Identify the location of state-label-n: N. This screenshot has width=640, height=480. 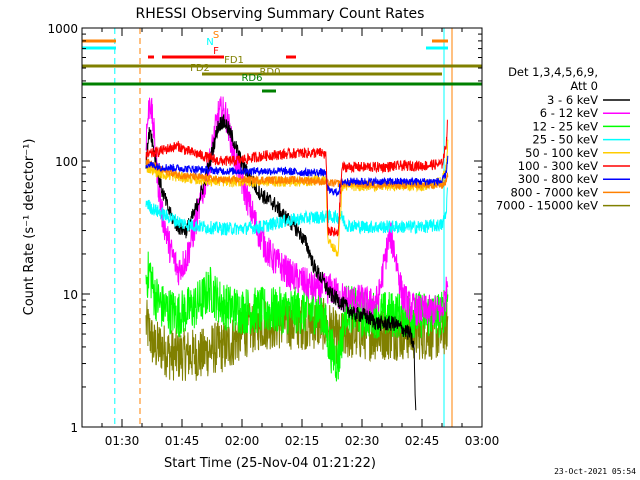
(209, 42).